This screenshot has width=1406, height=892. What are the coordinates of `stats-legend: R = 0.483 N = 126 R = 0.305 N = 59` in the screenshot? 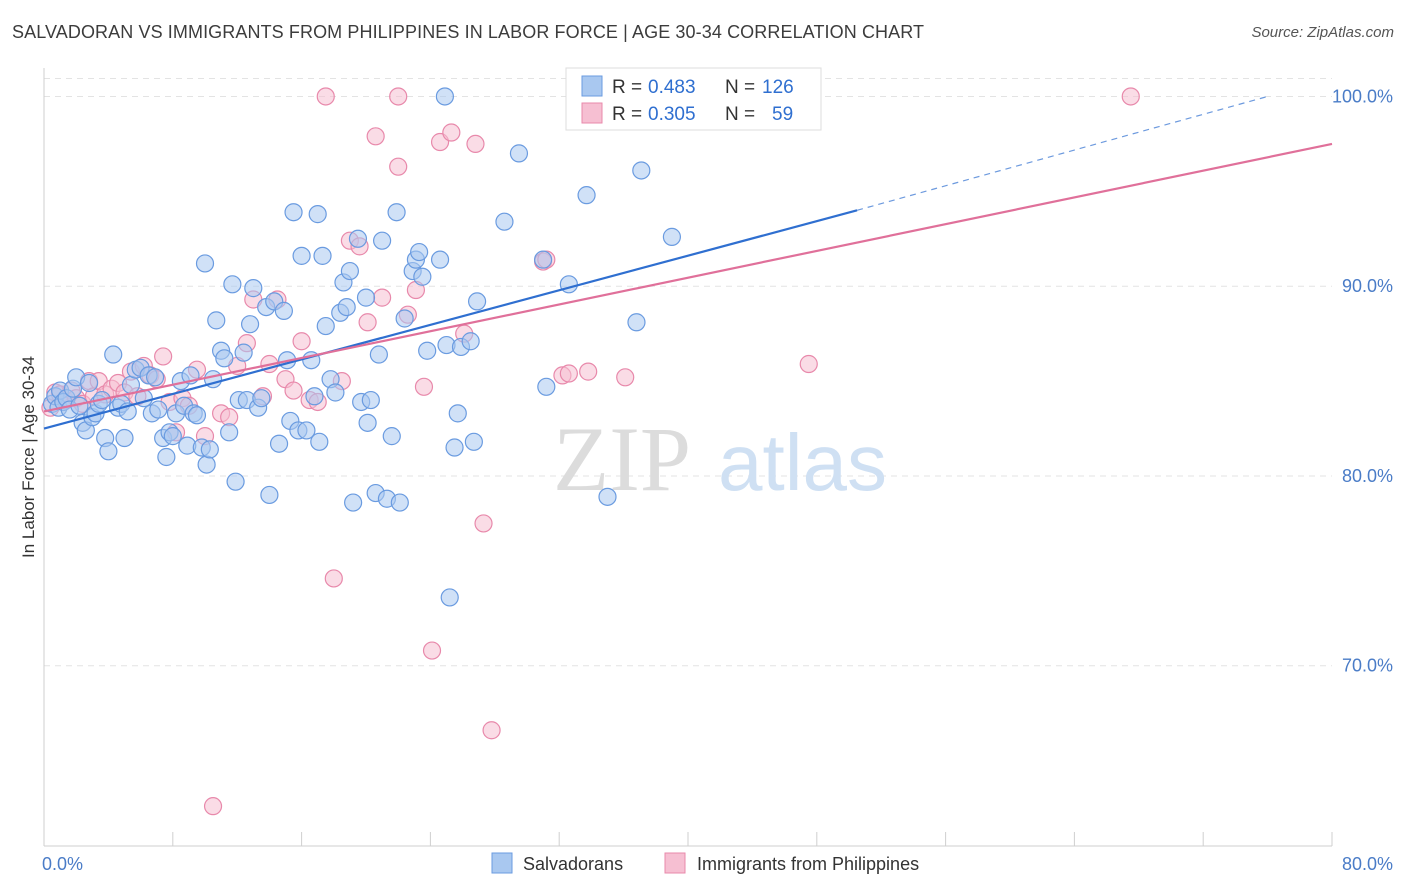 It's located at (693, 99).